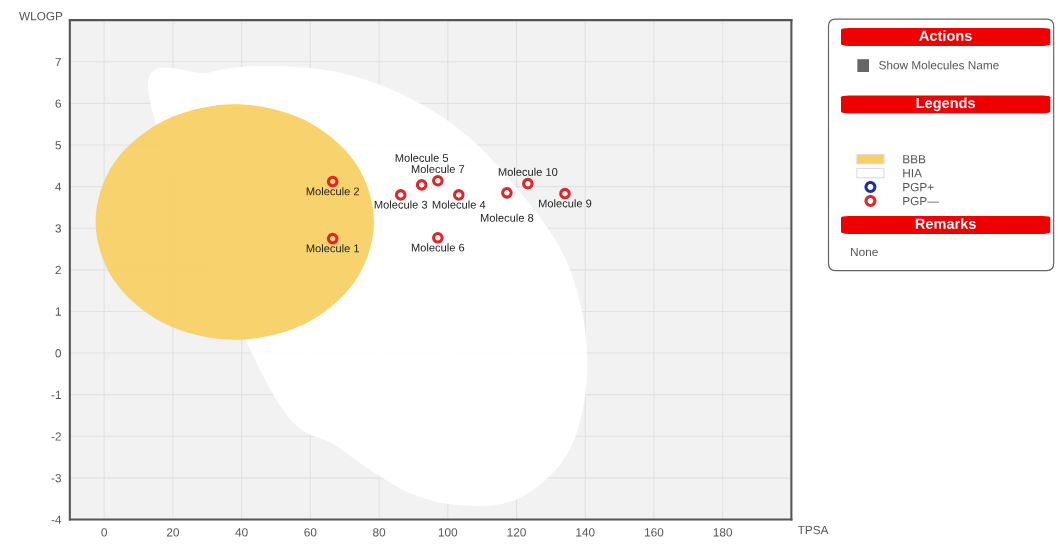  Describe the element at coordinates (41, 16) in the screenshot. I see `y-axis-title: WLOGP` at that location.